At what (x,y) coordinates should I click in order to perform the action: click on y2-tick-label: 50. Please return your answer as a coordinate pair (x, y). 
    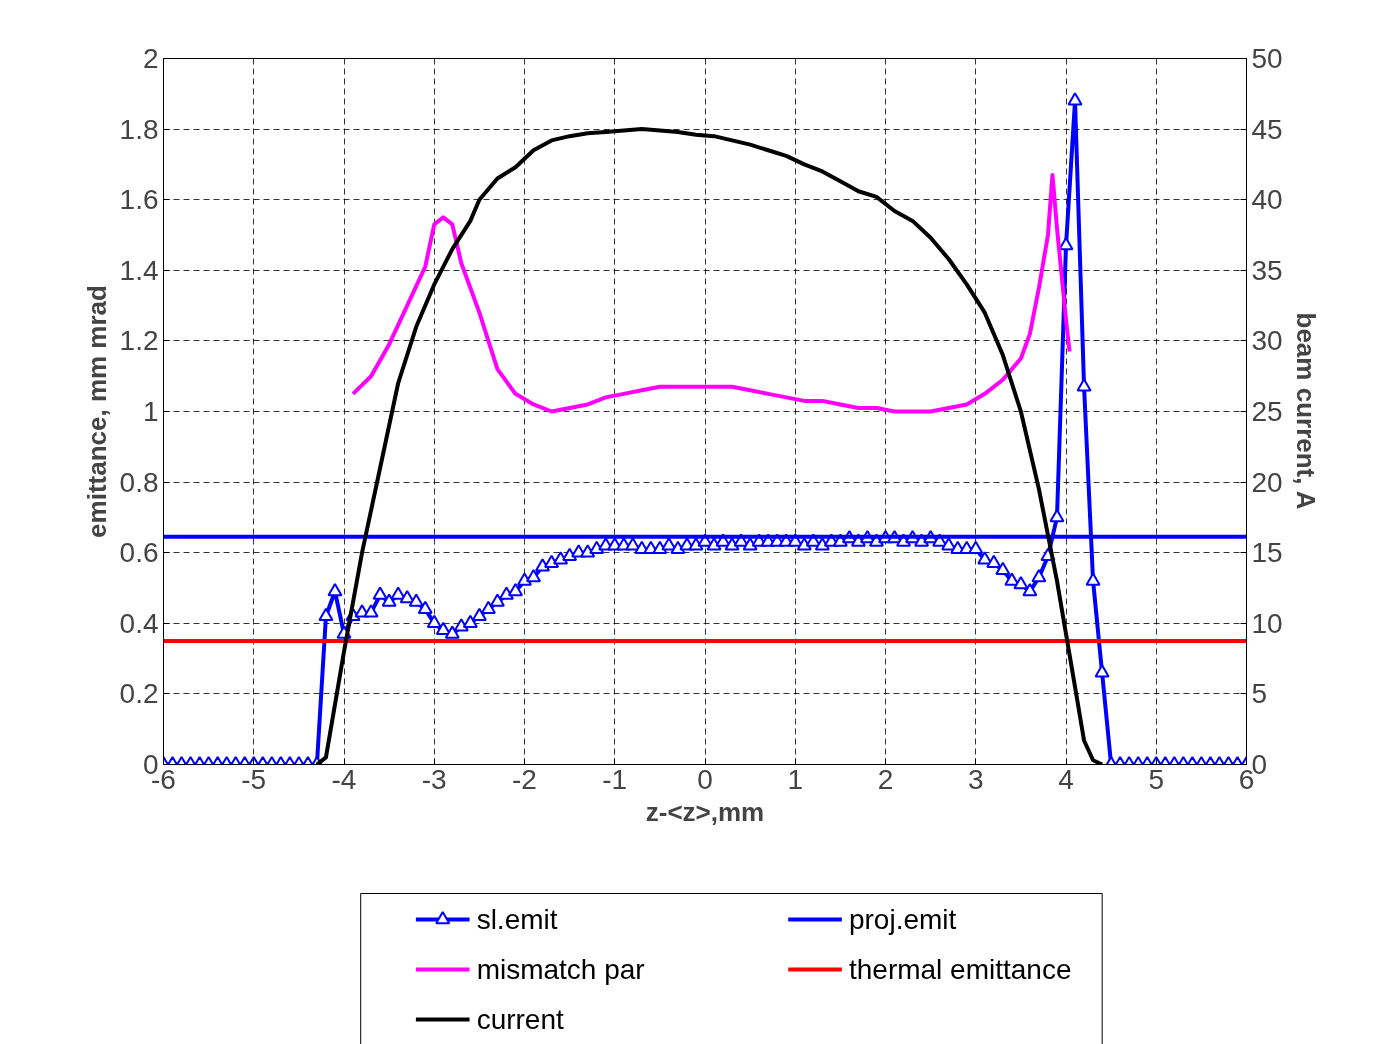
    Looking at the image, I should click on (1267, 58).